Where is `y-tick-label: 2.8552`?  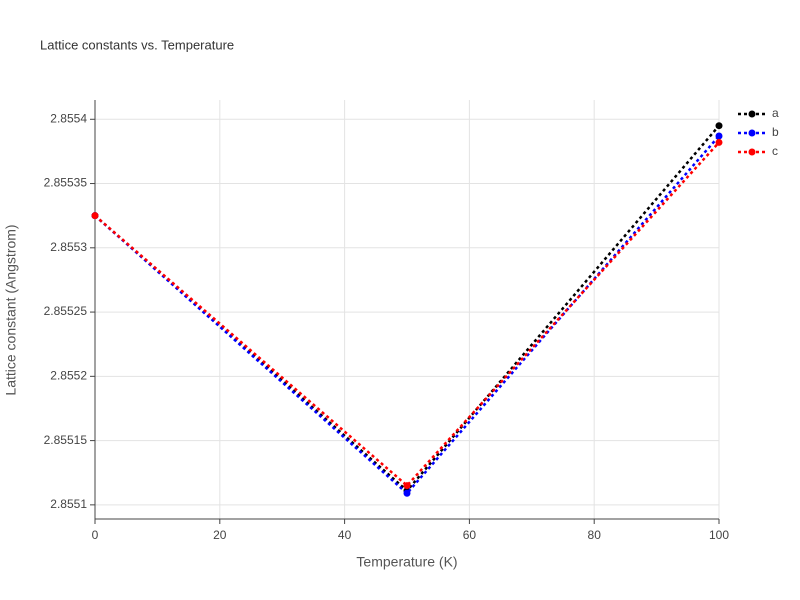
y-tick-label: 2.8552 is located at coordinates (68, 376).